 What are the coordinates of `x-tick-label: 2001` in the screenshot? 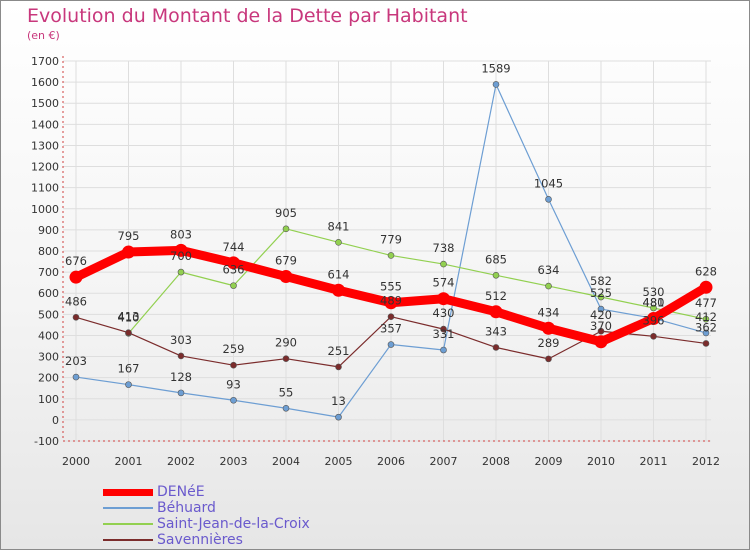 It's located at (129, 461).